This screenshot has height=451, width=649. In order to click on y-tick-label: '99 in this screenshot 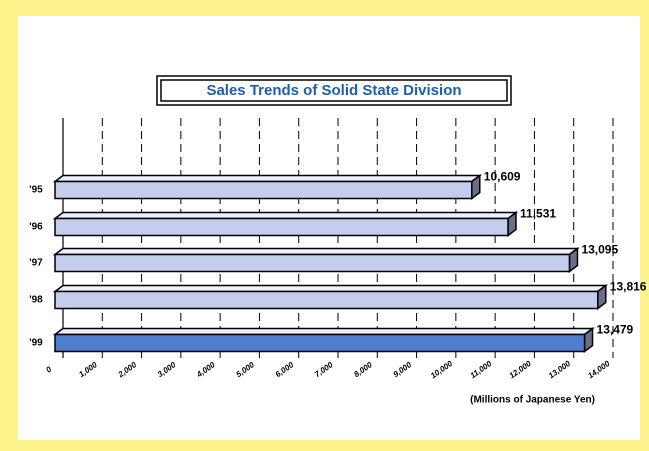, I will do `click(36, 343)`.